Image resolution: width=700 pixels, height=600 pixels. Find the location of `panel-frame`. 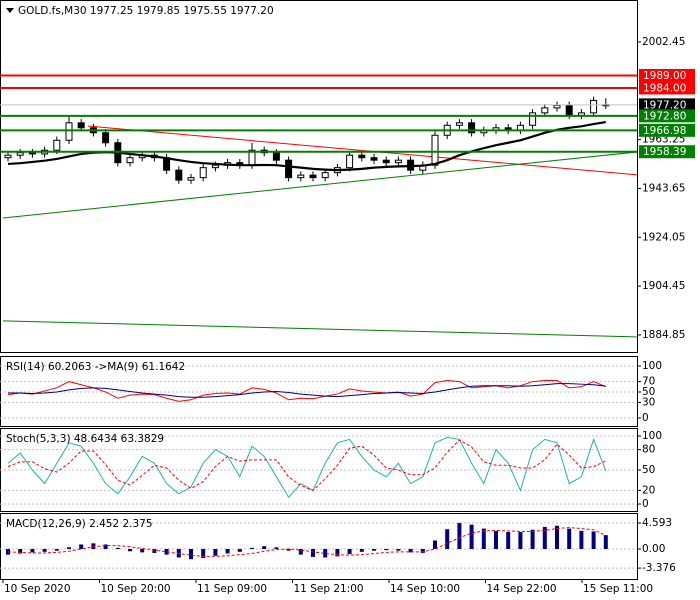

panel-frame is located at coordinates (319, 546).